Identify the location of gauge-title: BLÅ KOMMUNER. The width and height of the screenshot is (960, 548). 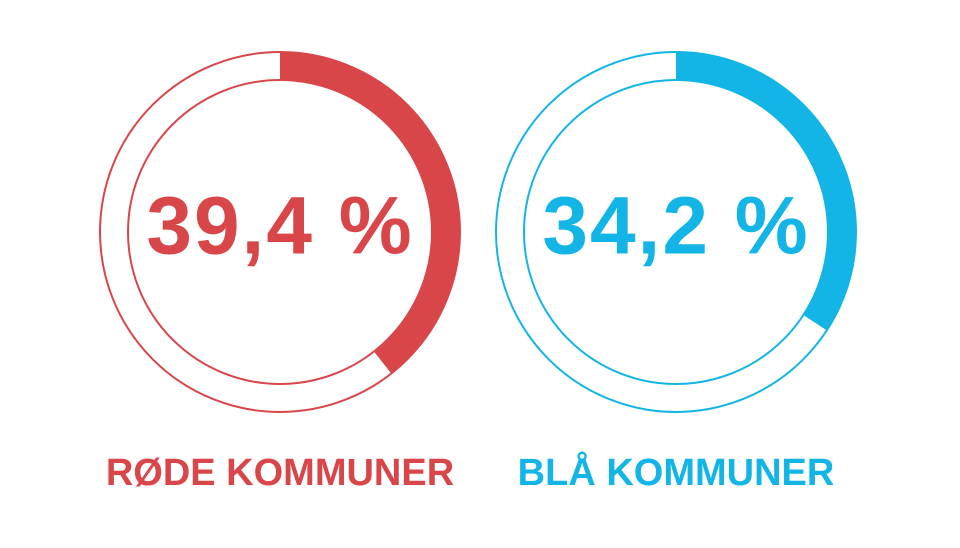
(676, 472).